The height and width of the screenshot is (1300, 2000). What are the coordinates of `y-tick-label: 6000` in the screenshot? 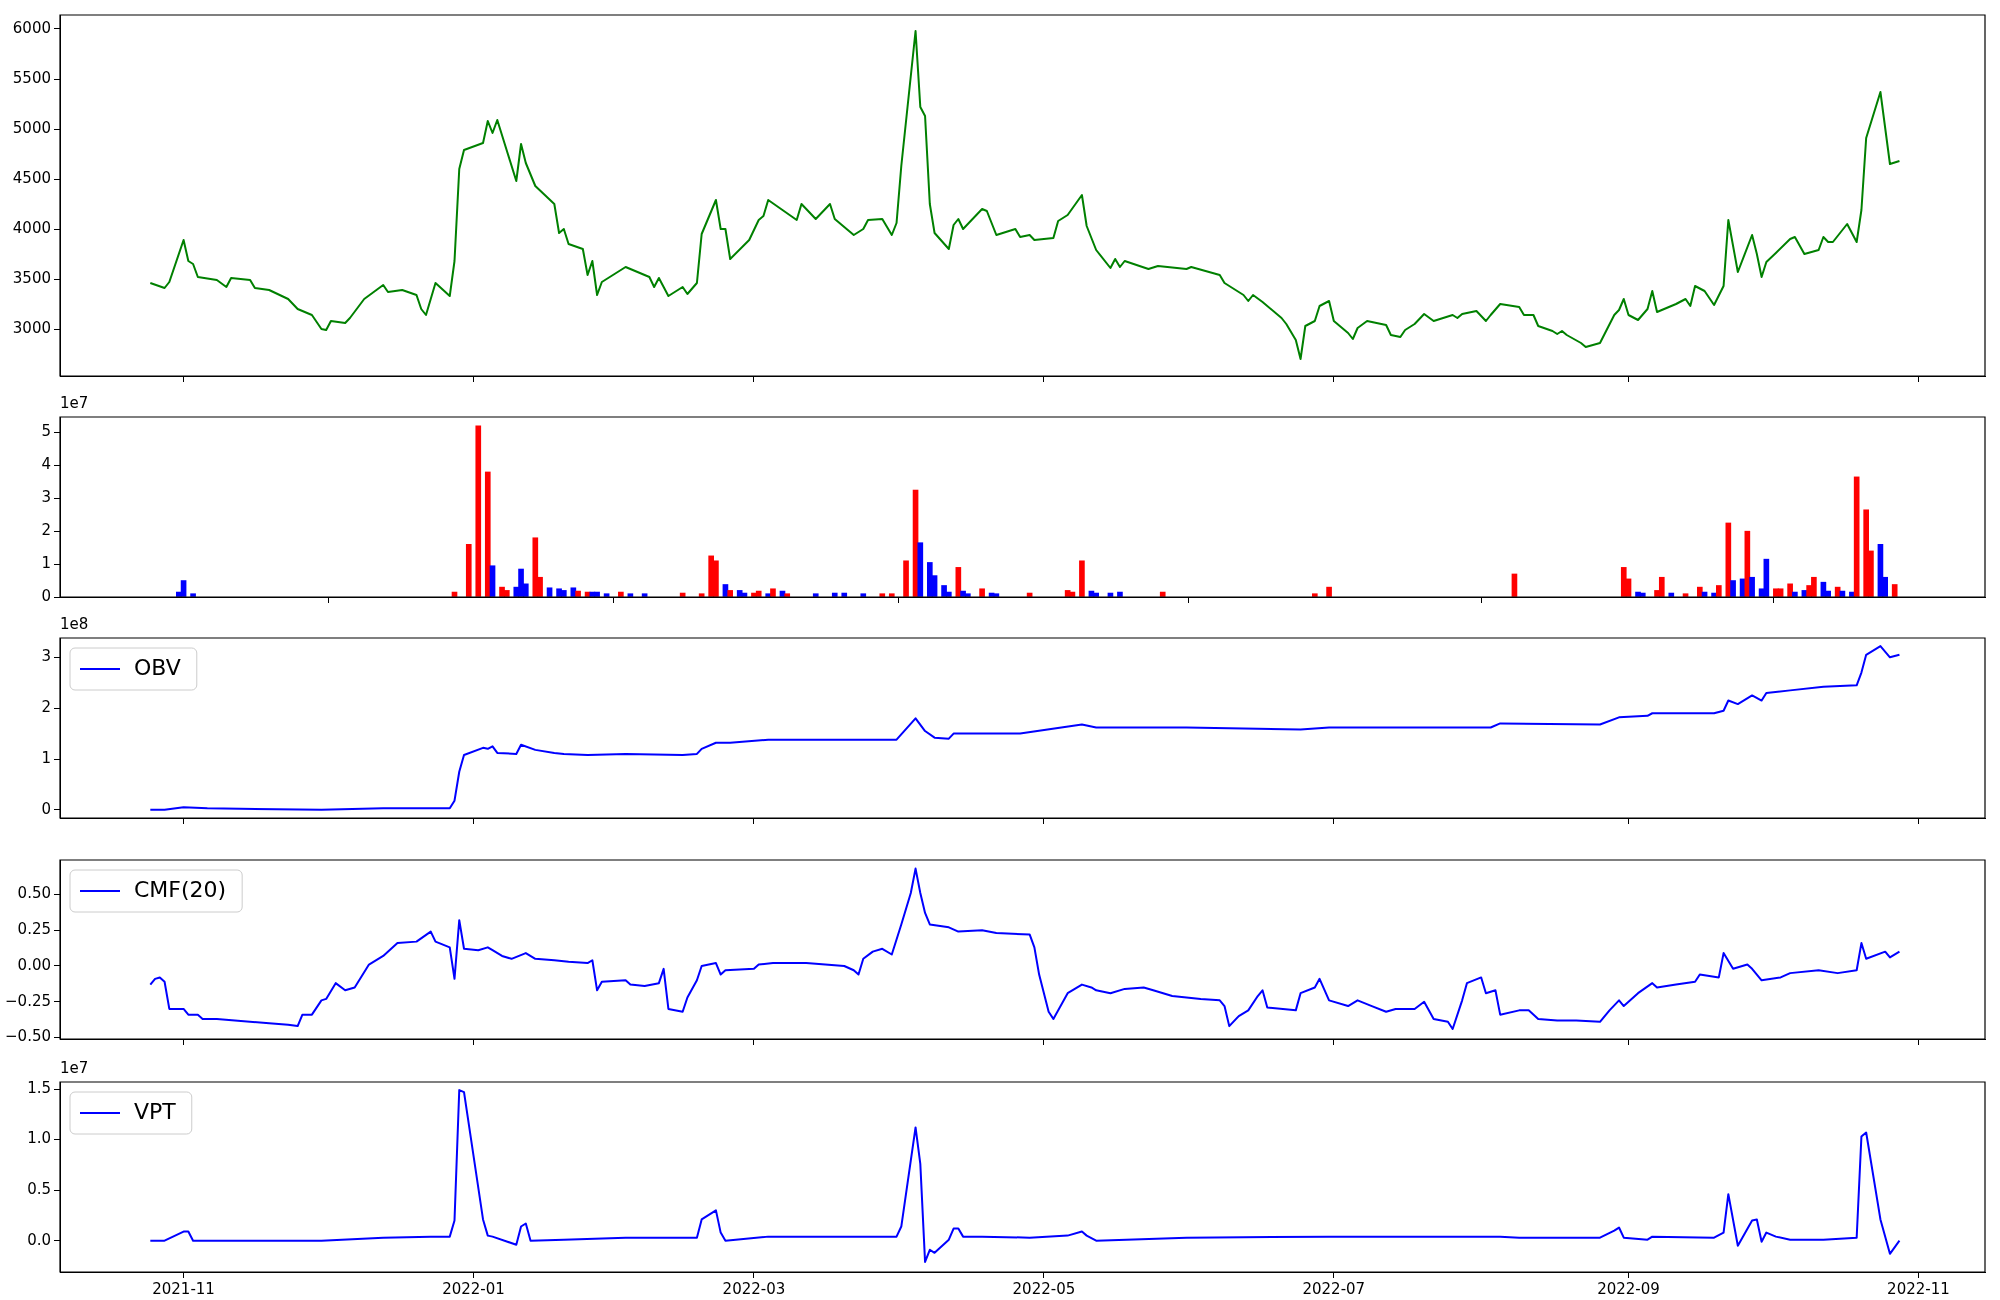 It's located at (31, 27).